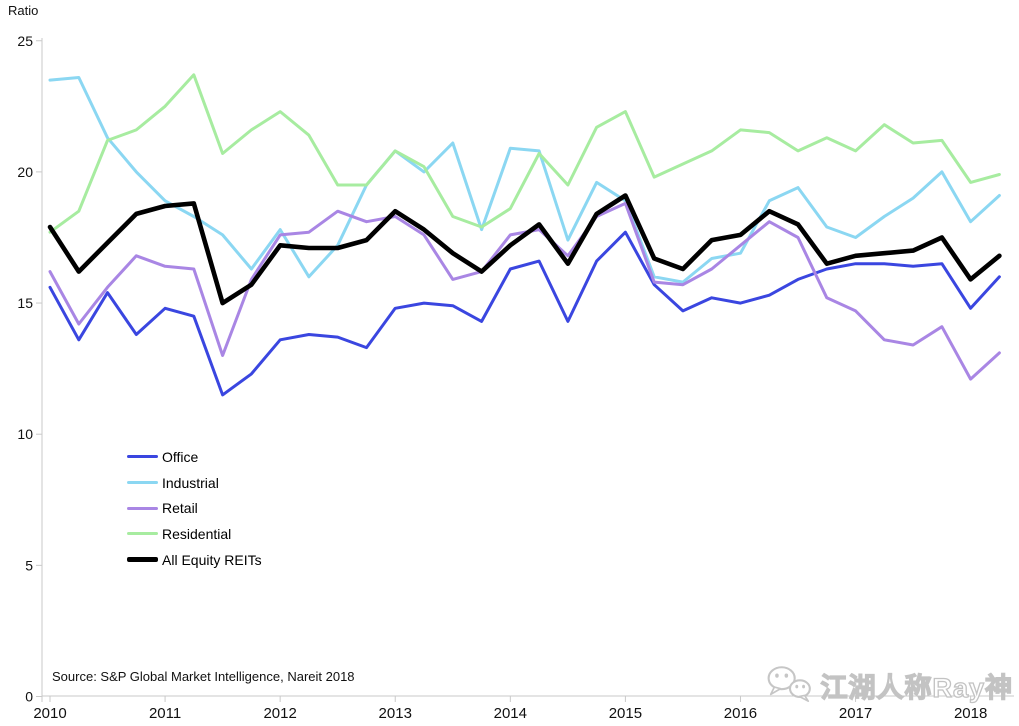 Image resolution: width=1019 pixels, height=726 pixels. Describe the element at coordinates (29, 697) in the screenshot. I see `y-axis-tick-label: 0` at that location.